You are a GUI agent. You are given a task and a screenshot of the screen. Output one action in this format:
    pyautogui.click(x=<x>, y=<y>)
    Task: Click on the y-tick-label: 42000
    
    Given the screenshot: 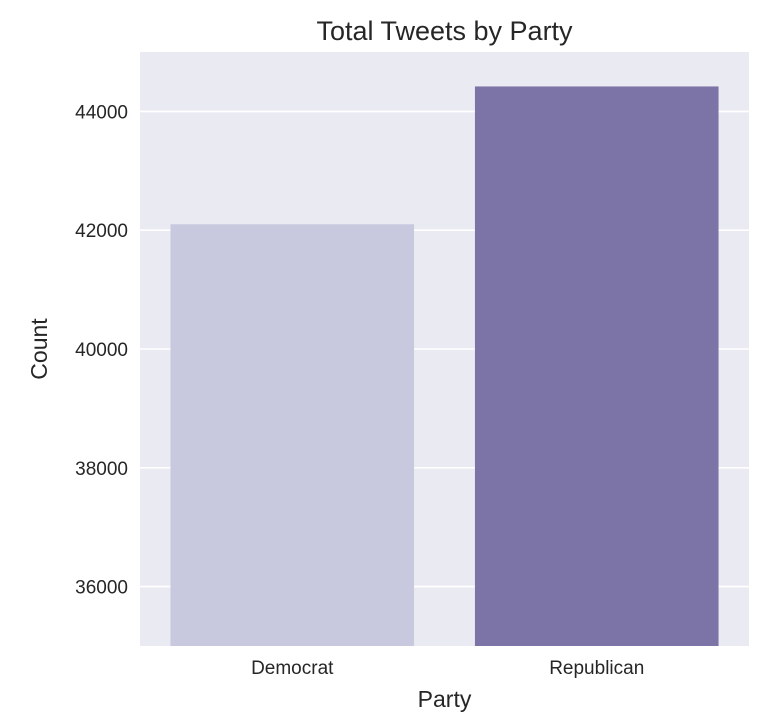 What is the action you would take?
    pyautogui.click(x=101, y=231)
    